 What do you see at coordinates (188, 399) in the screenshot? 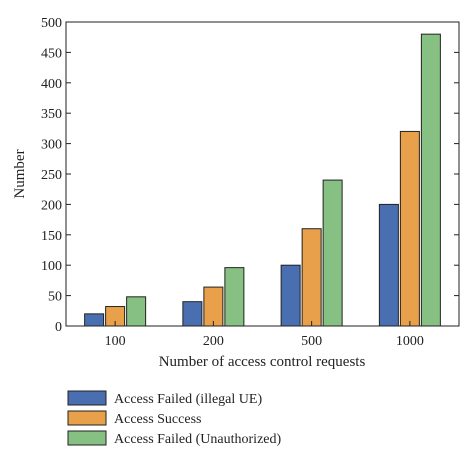
I see `legend-label: Access Failed (illegal UE)` at bounding box center [188, 399].